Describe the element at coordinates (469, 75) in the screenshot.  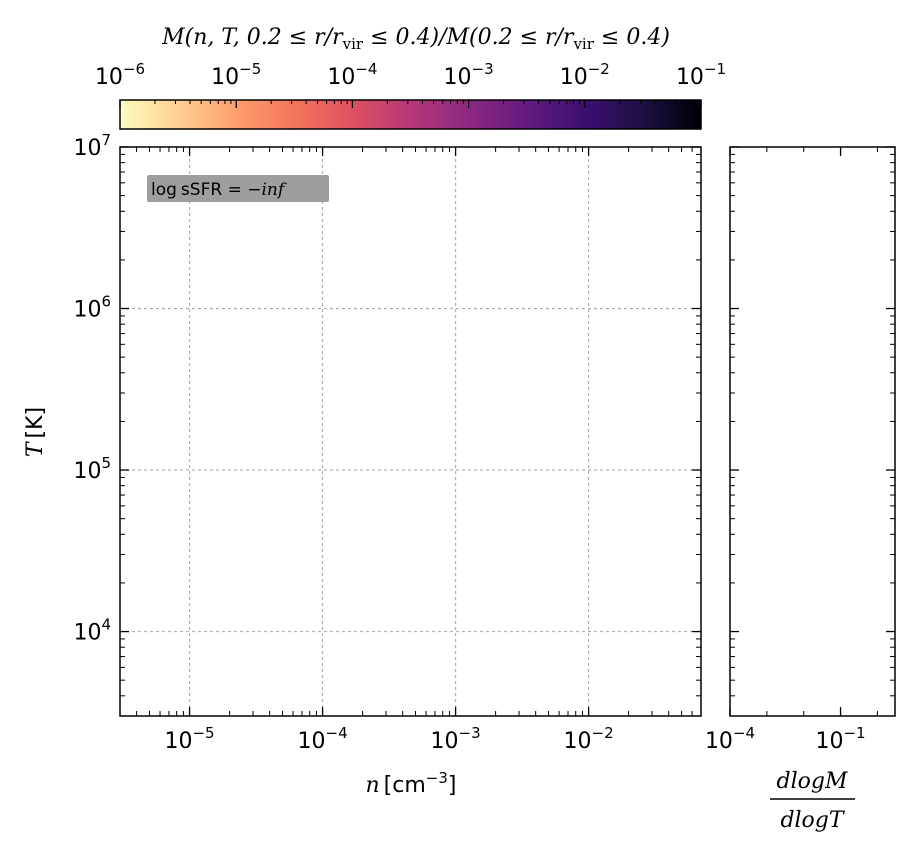
I see `colorbar-tick-label: 10⁻³` at that location.